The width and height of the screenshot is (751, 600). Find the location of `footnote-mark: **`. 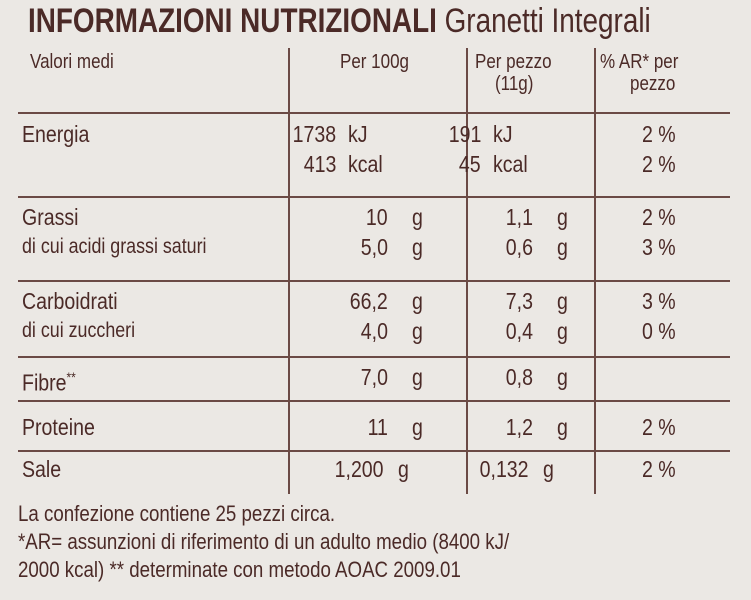

footnote-mark: ** is located at coordinates (71, 377).